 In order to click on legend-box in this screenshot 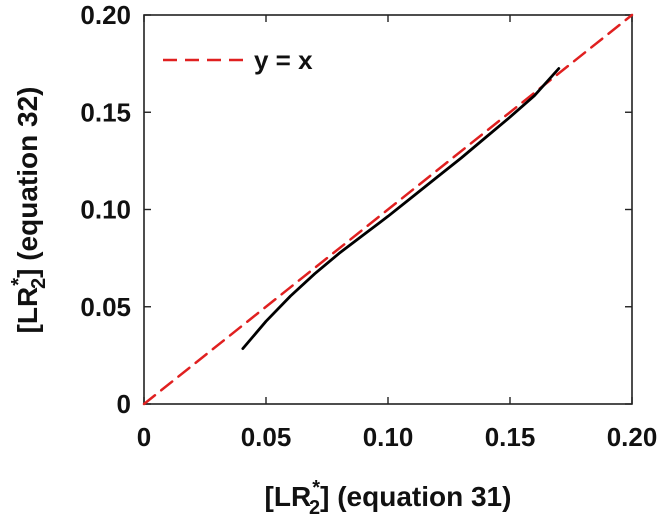, I will do `click(247, 60)`.